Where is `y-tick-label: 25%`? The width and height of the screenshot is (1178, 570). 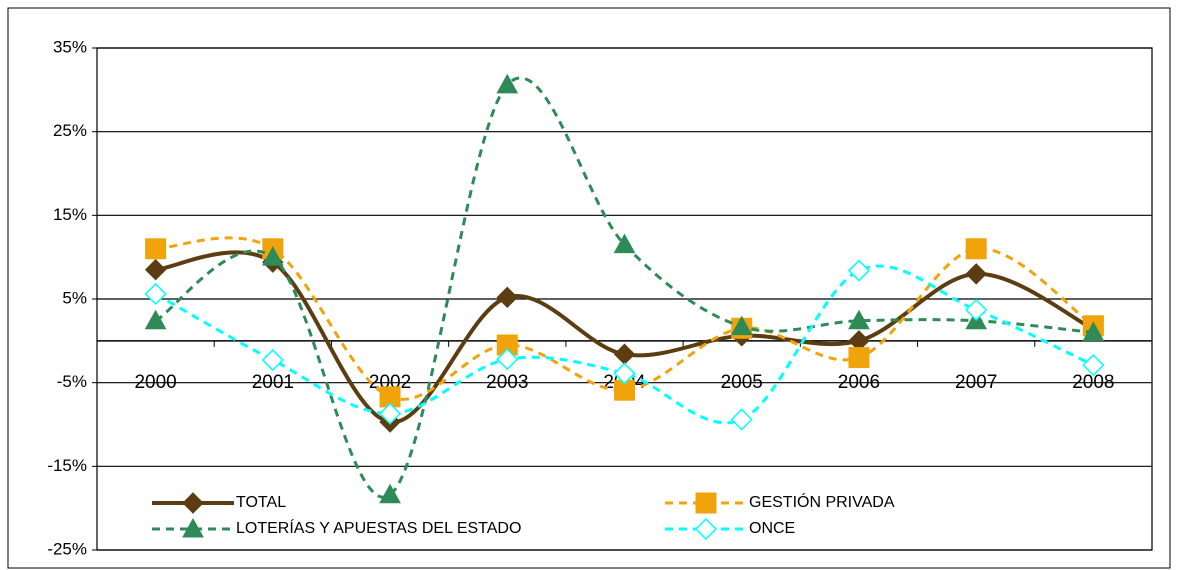 y-tick-label: 25% is located at coordinates (70, 130).